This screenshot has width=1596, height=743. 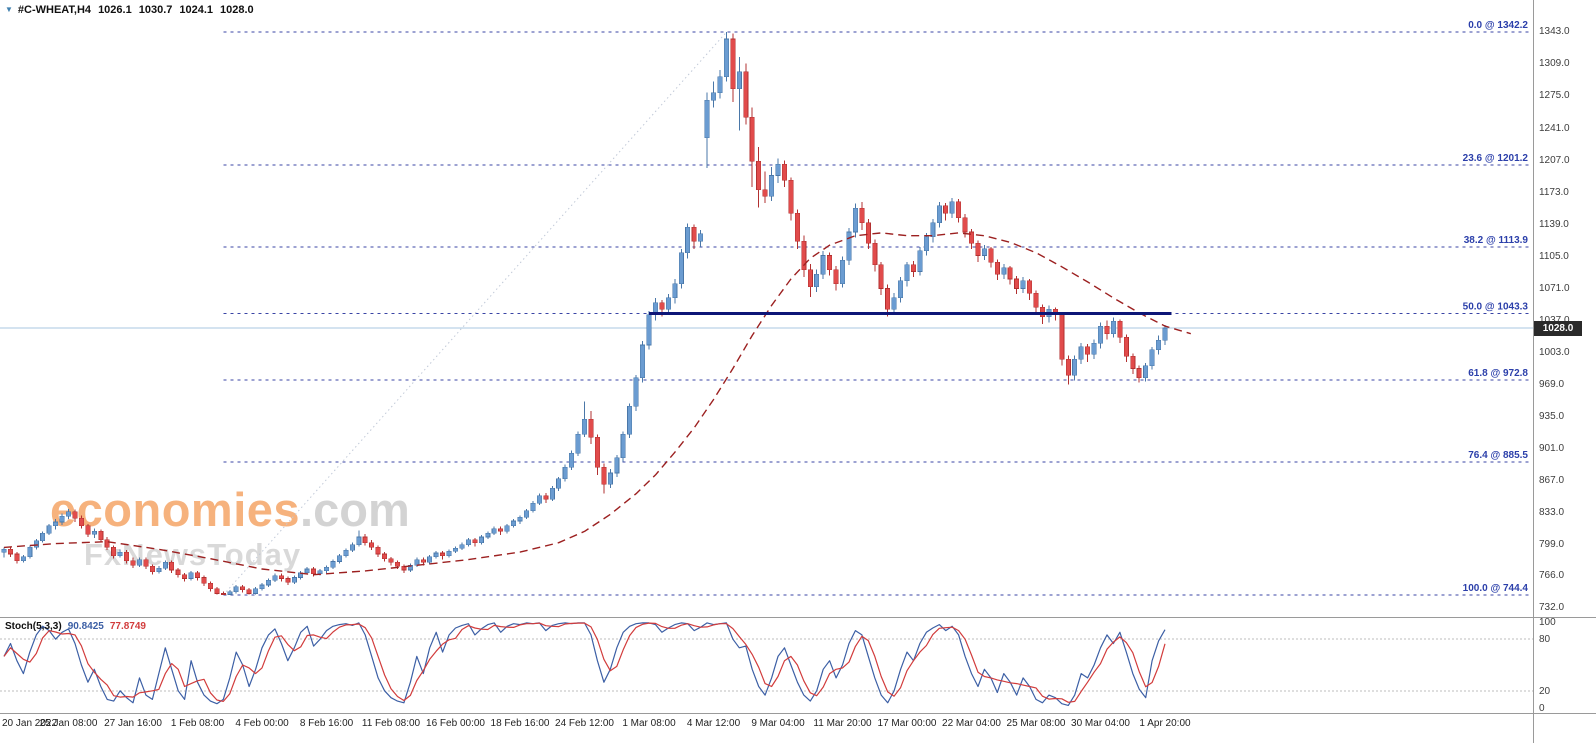 I want to click on panel-divider-top, so click(x=798, y=617).